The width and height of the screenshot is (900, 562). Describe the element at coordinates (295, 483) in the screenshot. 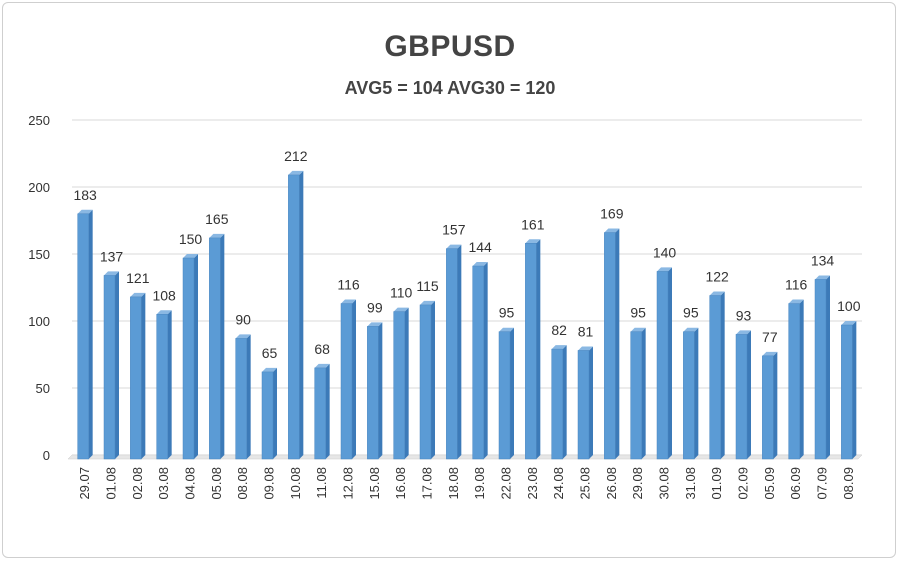

I see `x-tick-label: 10.08` at that location.